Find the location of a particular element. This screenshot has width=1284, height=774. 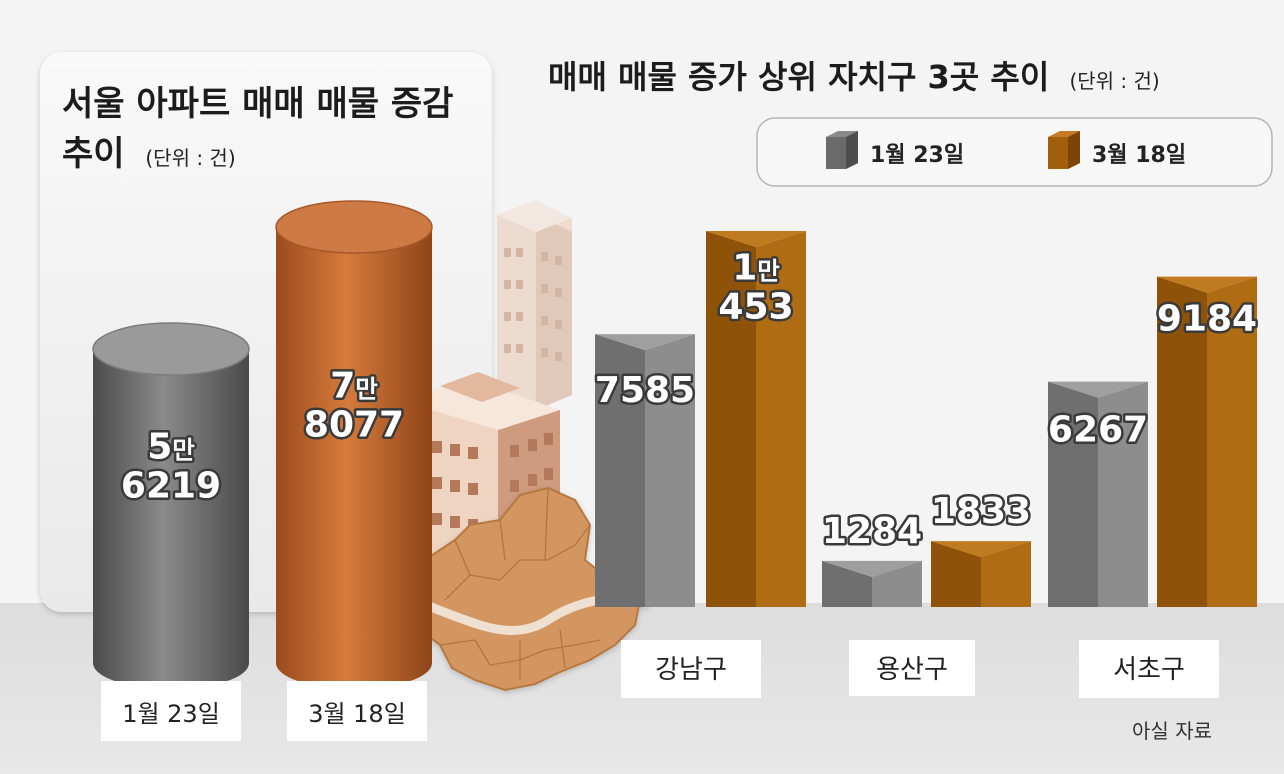

bar-jan-total-body is located at coordinates (171, 519).